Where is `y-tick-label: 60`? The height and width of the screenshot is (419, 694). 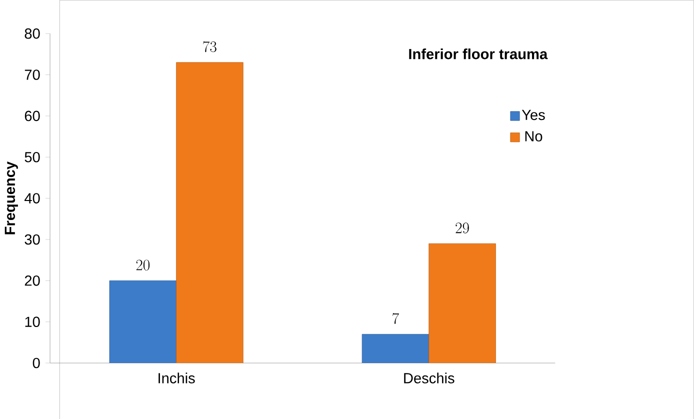
y-tick-label: 60 is located at coordinates (32, 115).